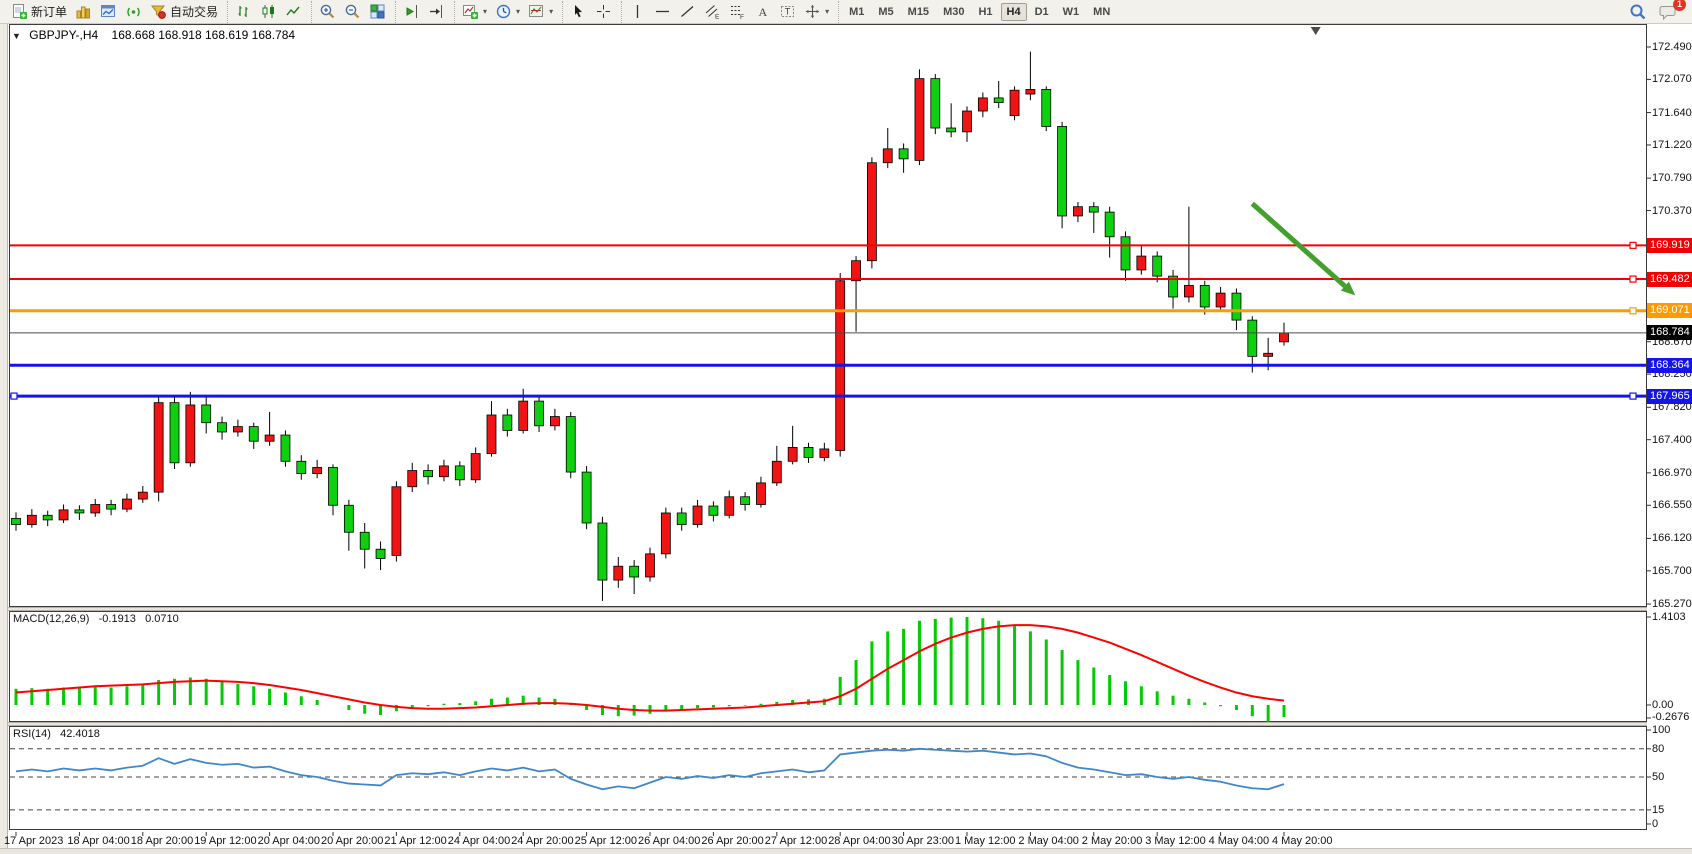 The width and height of the screenshot is (1692, 854). I want to click on timeframe-button-h1: H1, so click(985, 11).